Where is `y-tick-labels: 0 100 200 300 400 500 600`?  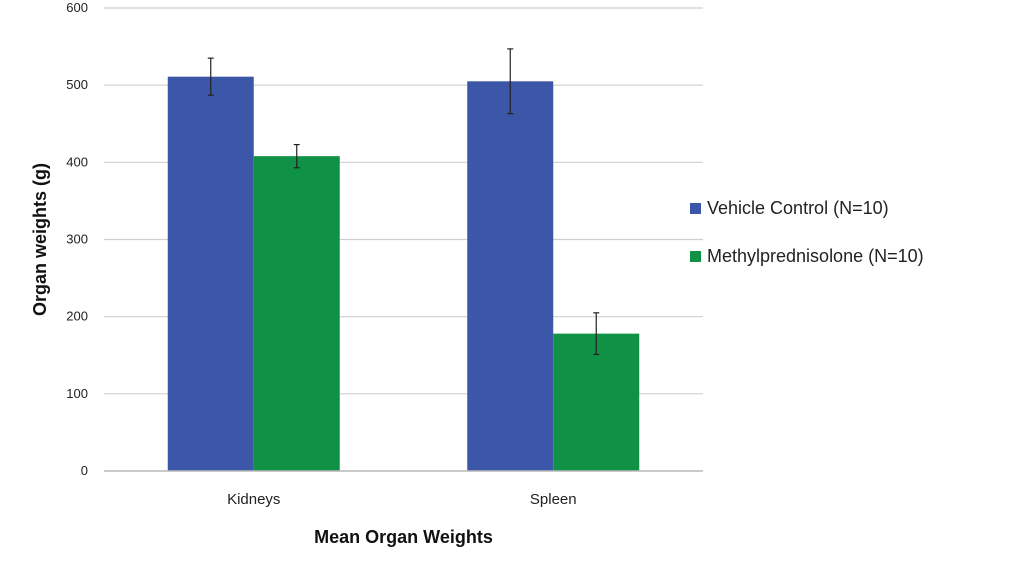 y-tick-labels: 0 100 200 300 400 500 600 is located at coordinates (77, 239).